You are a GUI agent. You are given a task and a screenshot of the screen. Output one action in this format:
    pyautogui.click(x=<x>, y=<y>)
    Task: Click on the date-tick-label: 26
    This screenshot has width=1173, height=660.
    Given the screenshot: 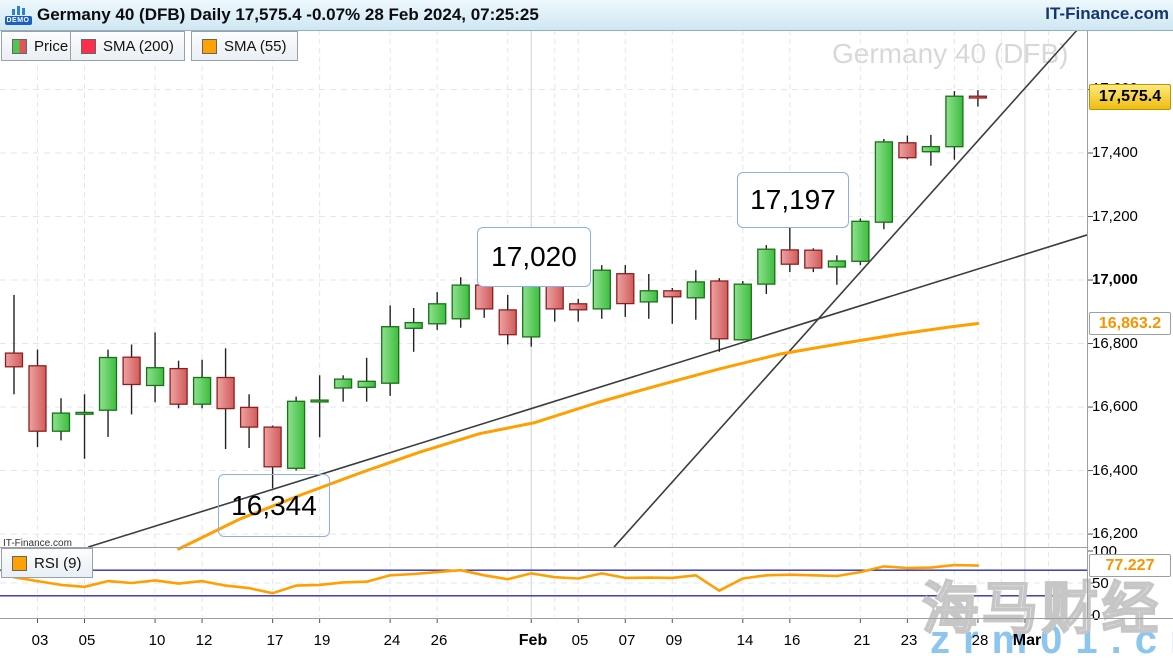 What is the action you would take?
    pyautogui.click(x=439, y=640)
    